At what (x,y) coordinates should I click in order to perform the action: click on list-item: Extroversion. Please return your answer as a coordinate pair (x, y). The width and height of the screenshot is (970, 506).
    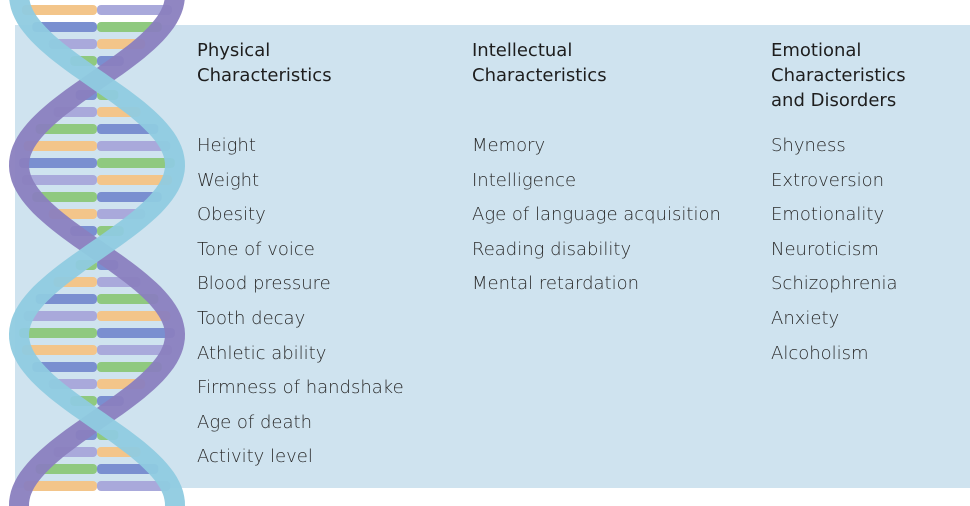
    Looking at the image, I should click on (828, 180).